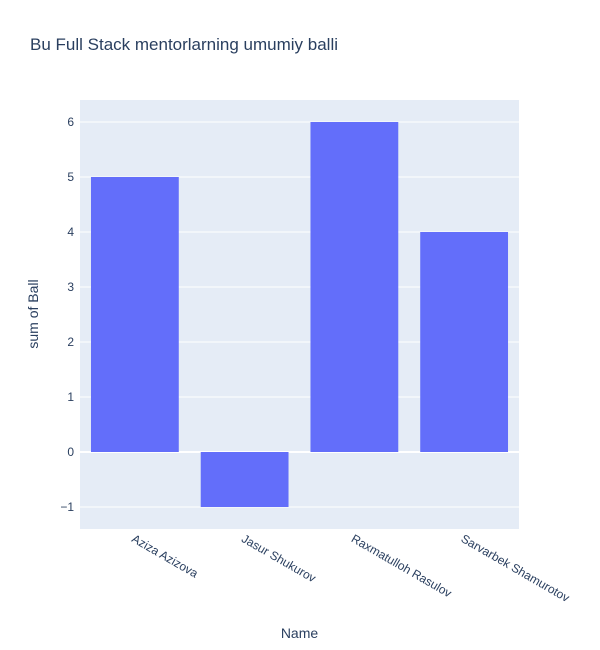 This screenshot has height=650, width=600. What do you see at coordinates (67, 507) in the screenshot?
I see `y-tick-label: −1` at bounding box center [67, 507].